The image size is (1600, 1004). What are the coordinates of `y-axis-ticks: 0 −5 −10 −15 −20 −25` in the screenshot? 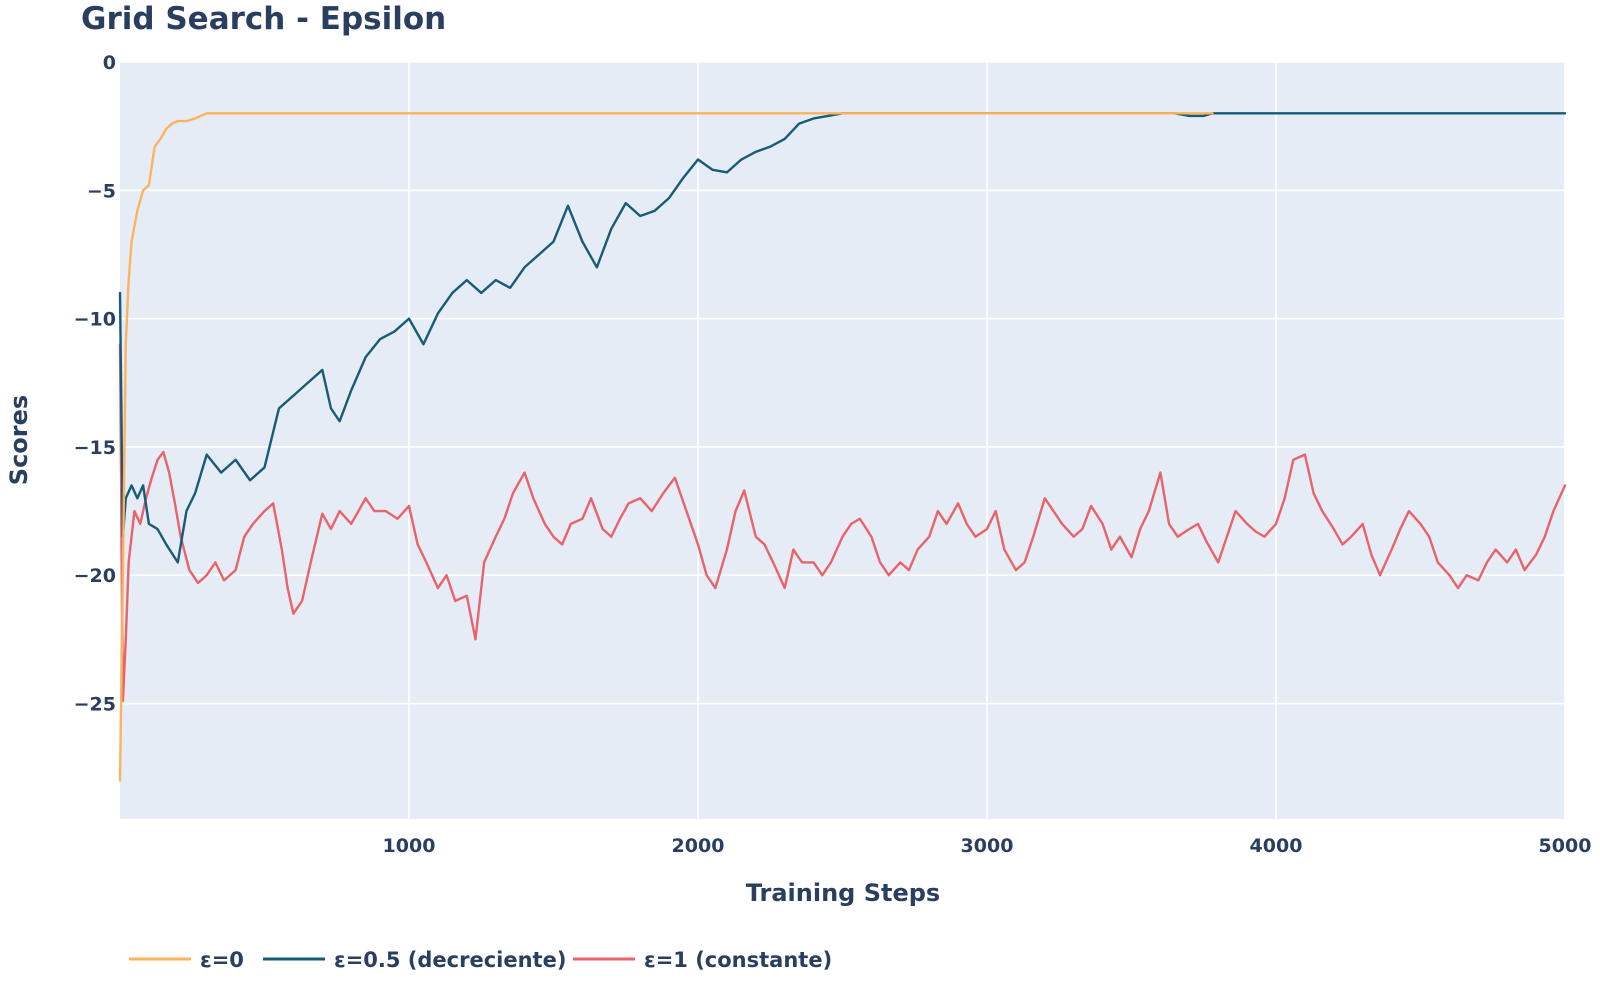 It's located at (95, 384).